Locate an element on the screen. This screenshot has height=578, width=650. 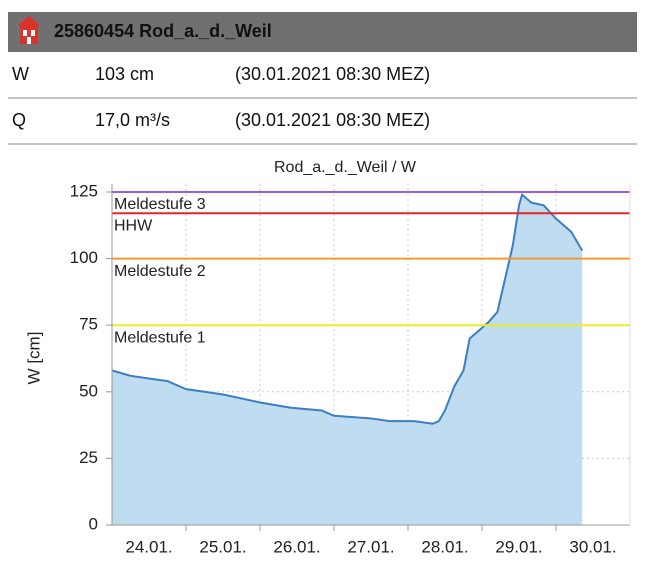
cell: W is located at coordinates (20, 74).